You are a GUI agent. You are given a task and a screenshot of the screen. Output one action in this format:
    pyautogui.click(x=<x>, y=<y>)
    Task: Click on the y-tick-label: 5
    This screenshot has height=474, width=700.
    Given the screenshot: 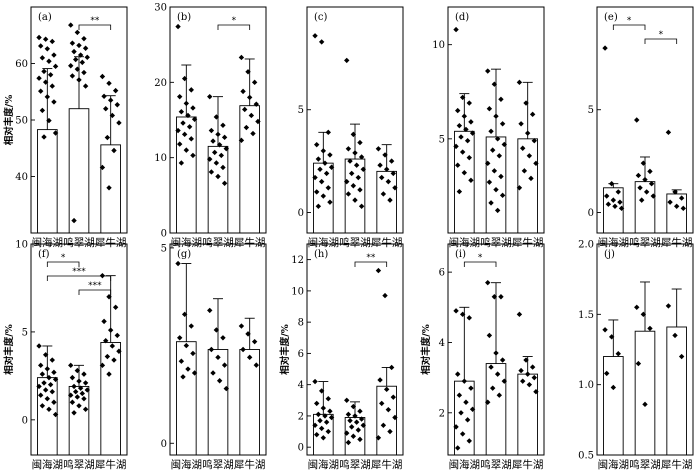 What is the action you would take?
    pyautogui.click(x=25, y=332)
    